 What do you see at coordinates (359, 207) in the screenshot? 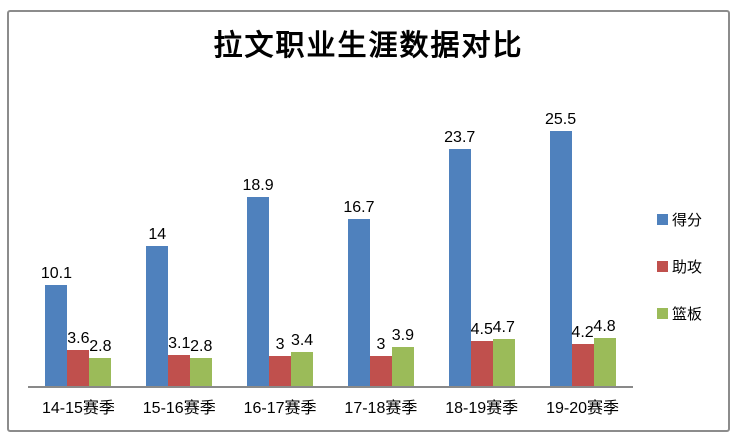
I see `data-label-points-3: 16.7` at bounding box center [359, 207].